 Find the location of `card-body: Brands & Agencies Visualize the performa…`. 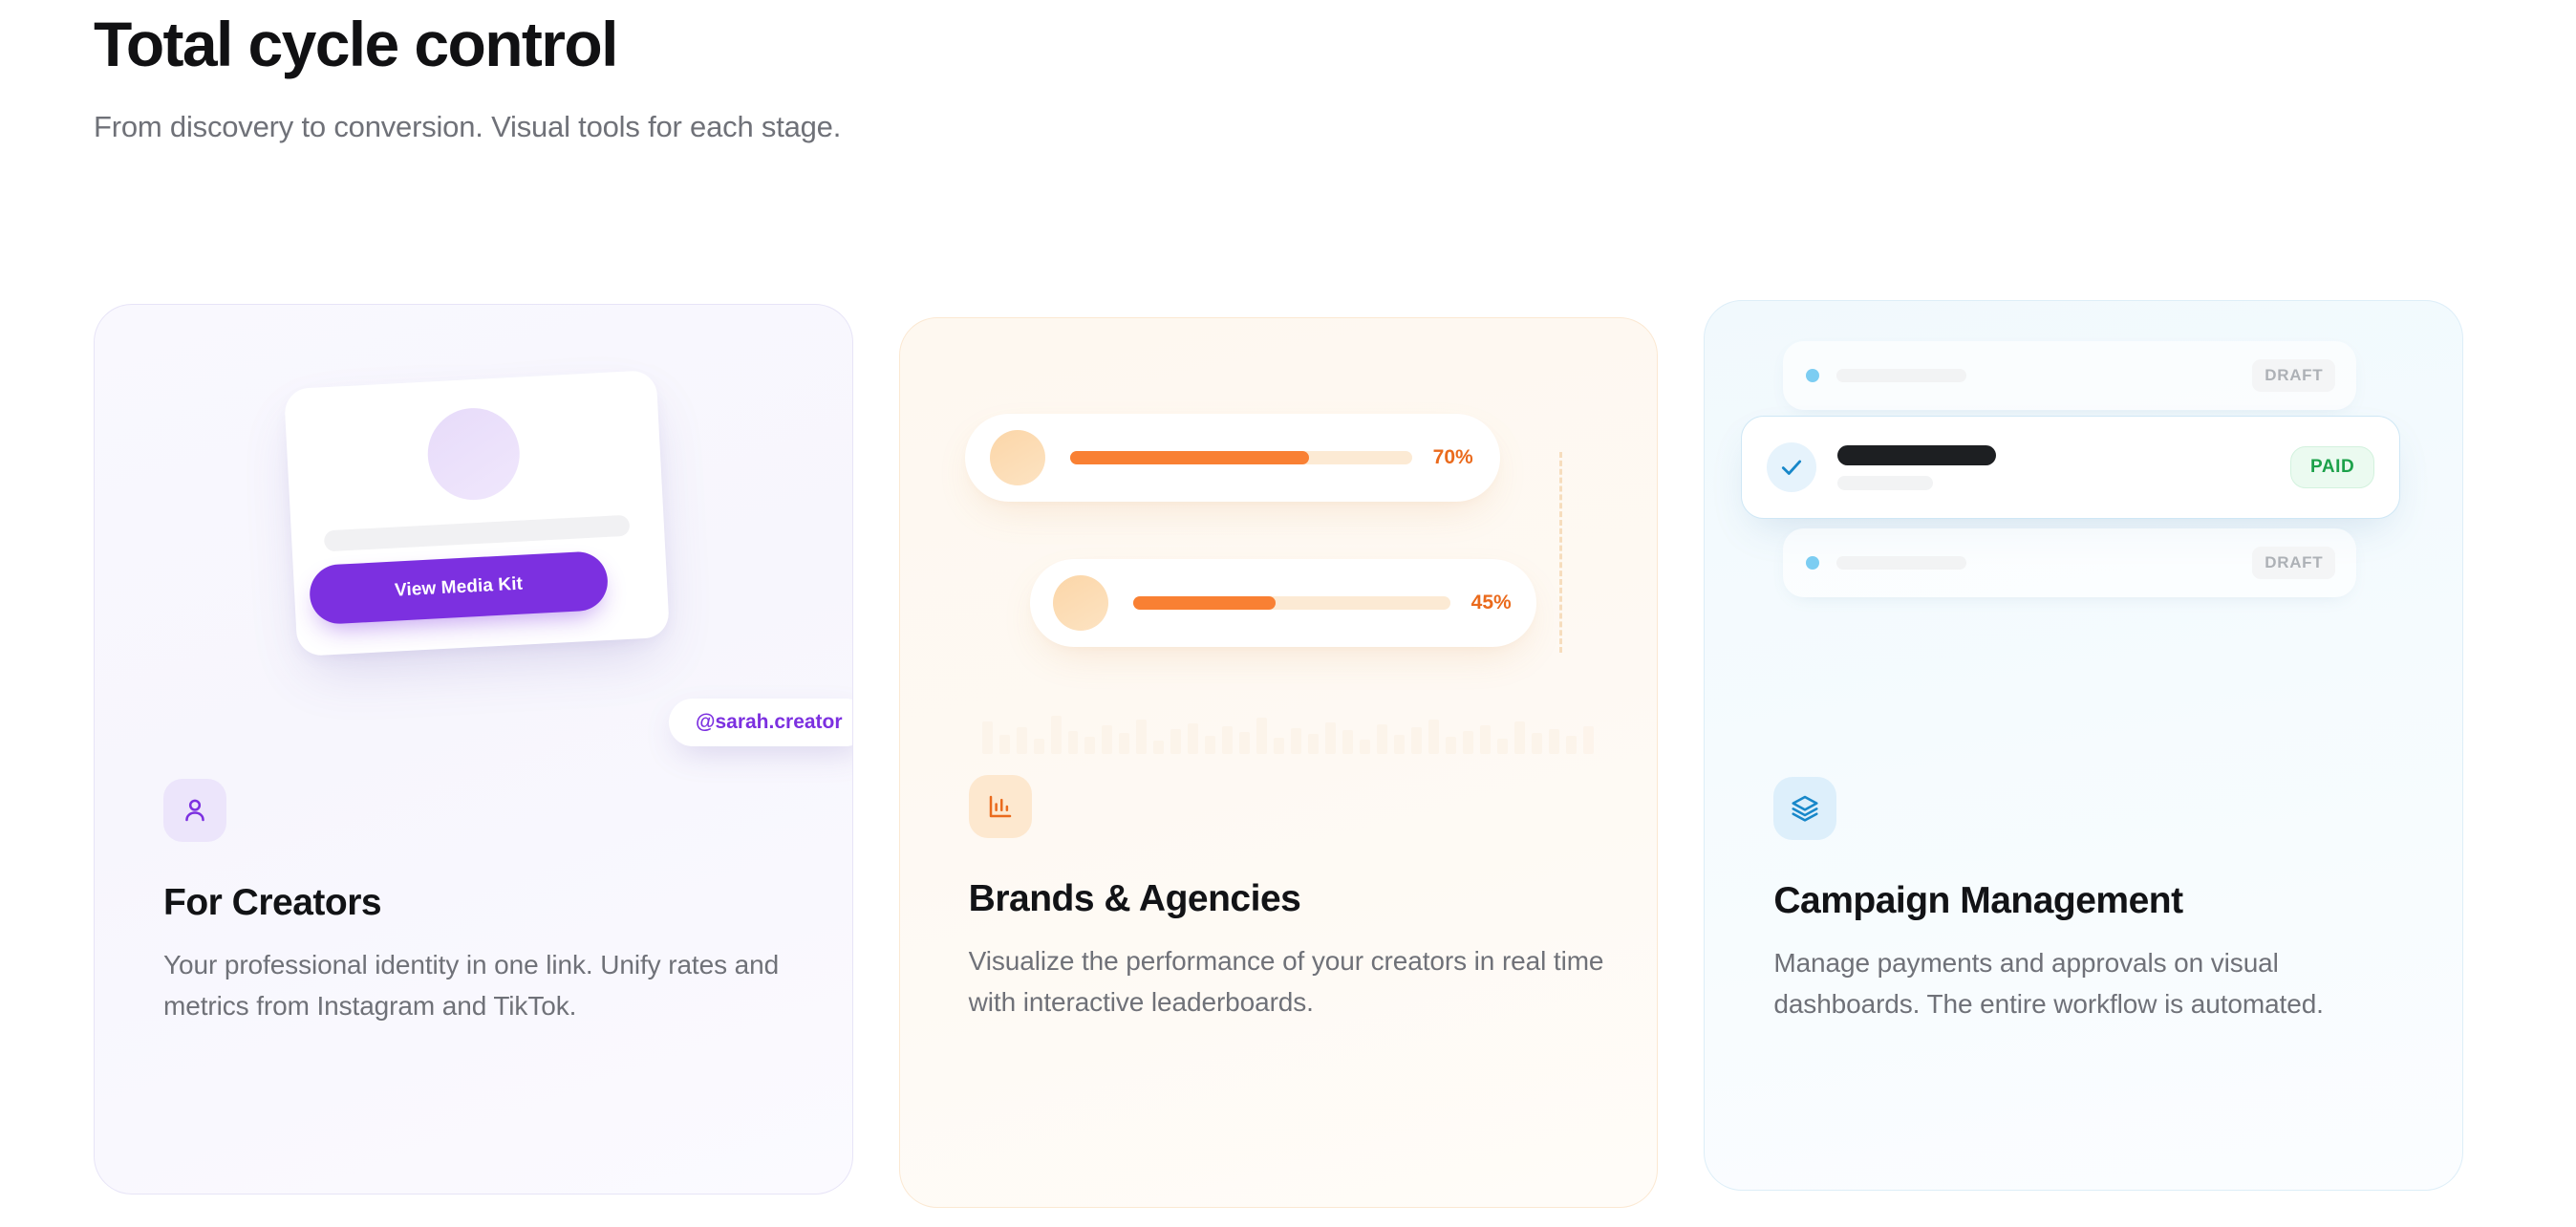

card-body: Brands & Agencies Visualize the performa… is located at coordinates (1279, 898).